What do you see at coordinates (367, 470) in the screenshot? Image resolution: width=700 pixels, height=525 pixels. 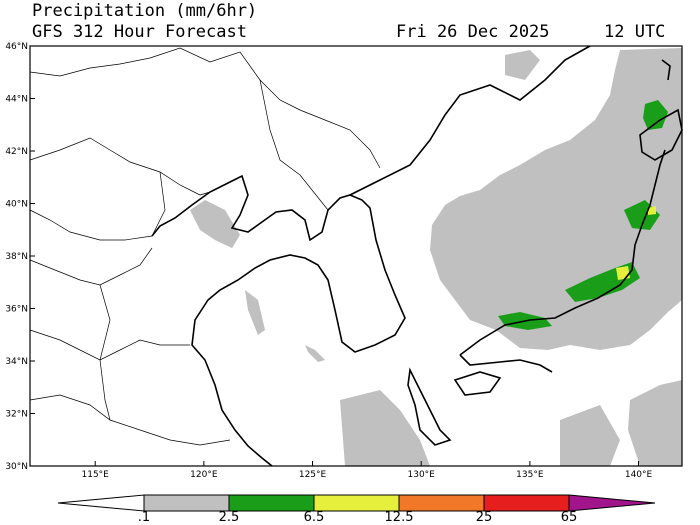 I see `lon-axis: 115°E 120°E 125°E 130°E 135°E 140°E` at bounding box center [367, 470].